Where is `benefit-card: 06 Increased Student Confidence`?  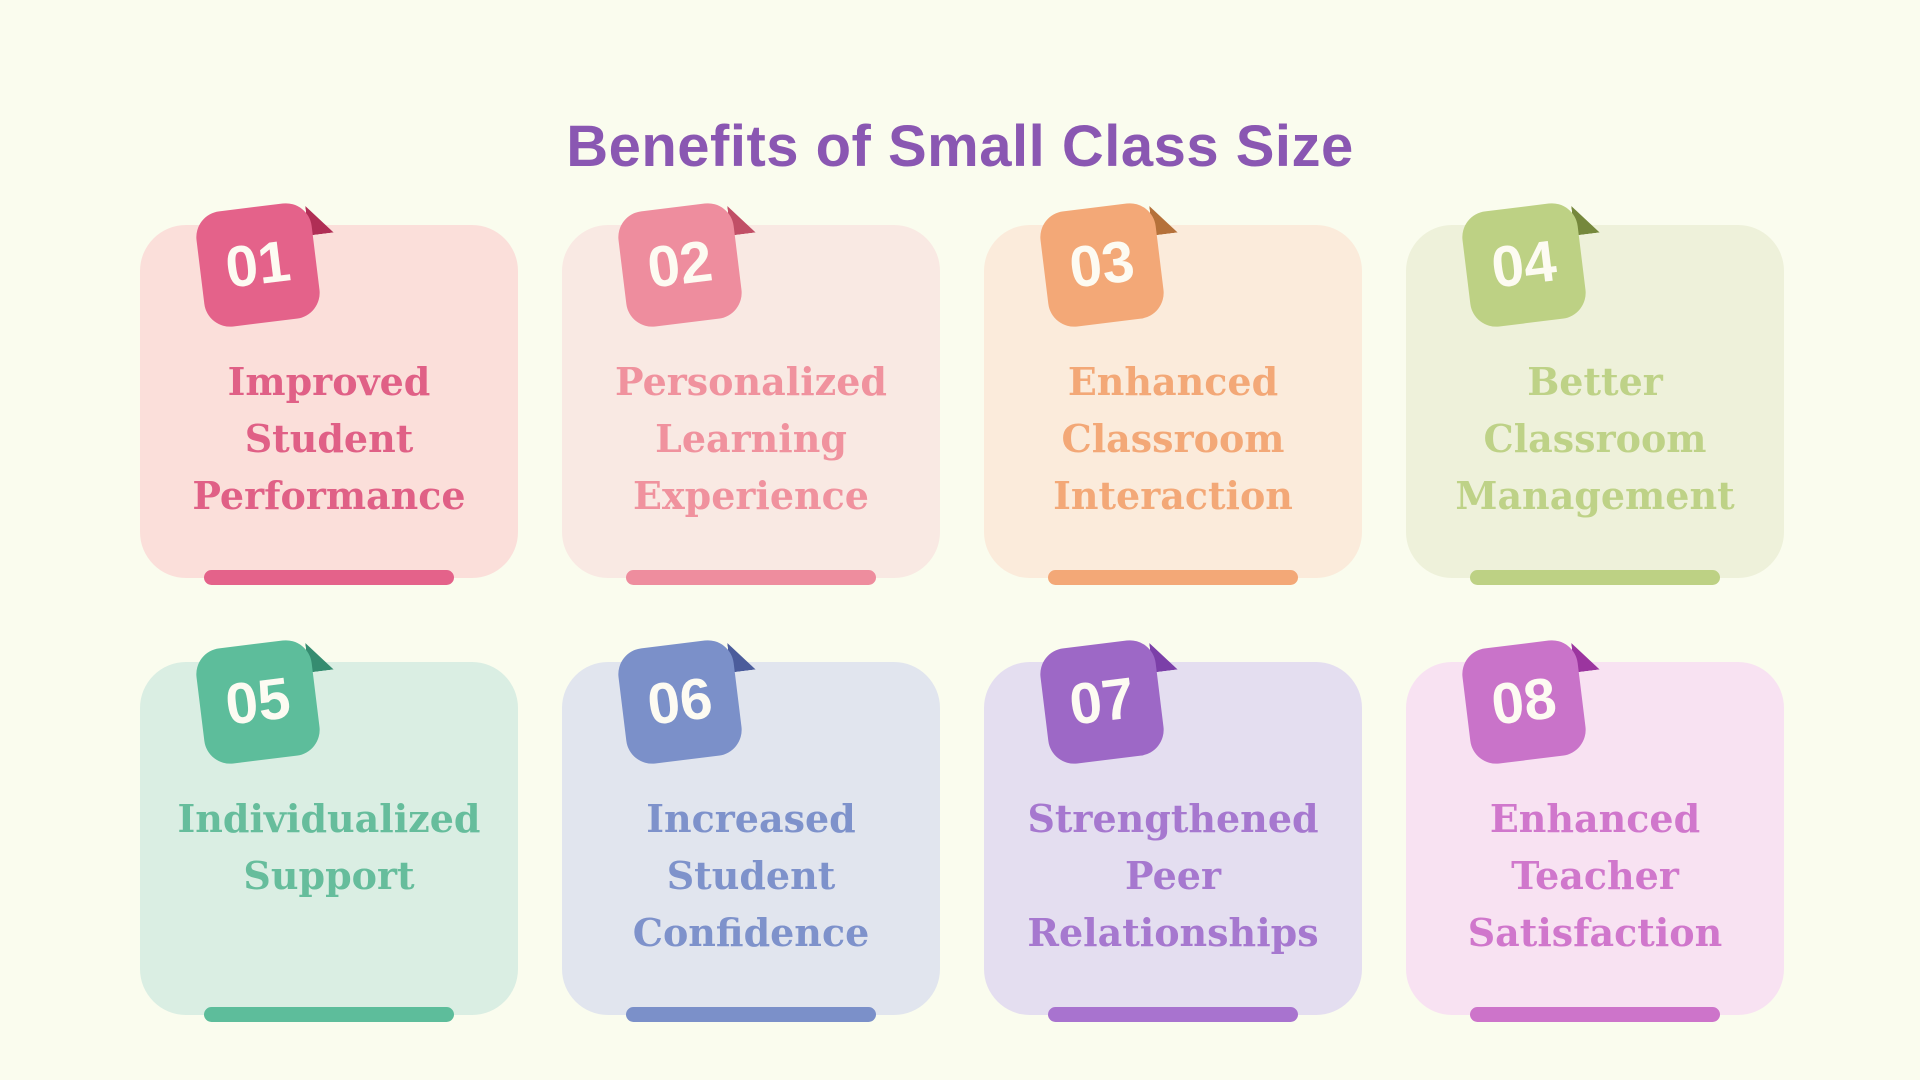
benefit-card: 06 Increased Student Confidence is located at coordinates (751, 829).